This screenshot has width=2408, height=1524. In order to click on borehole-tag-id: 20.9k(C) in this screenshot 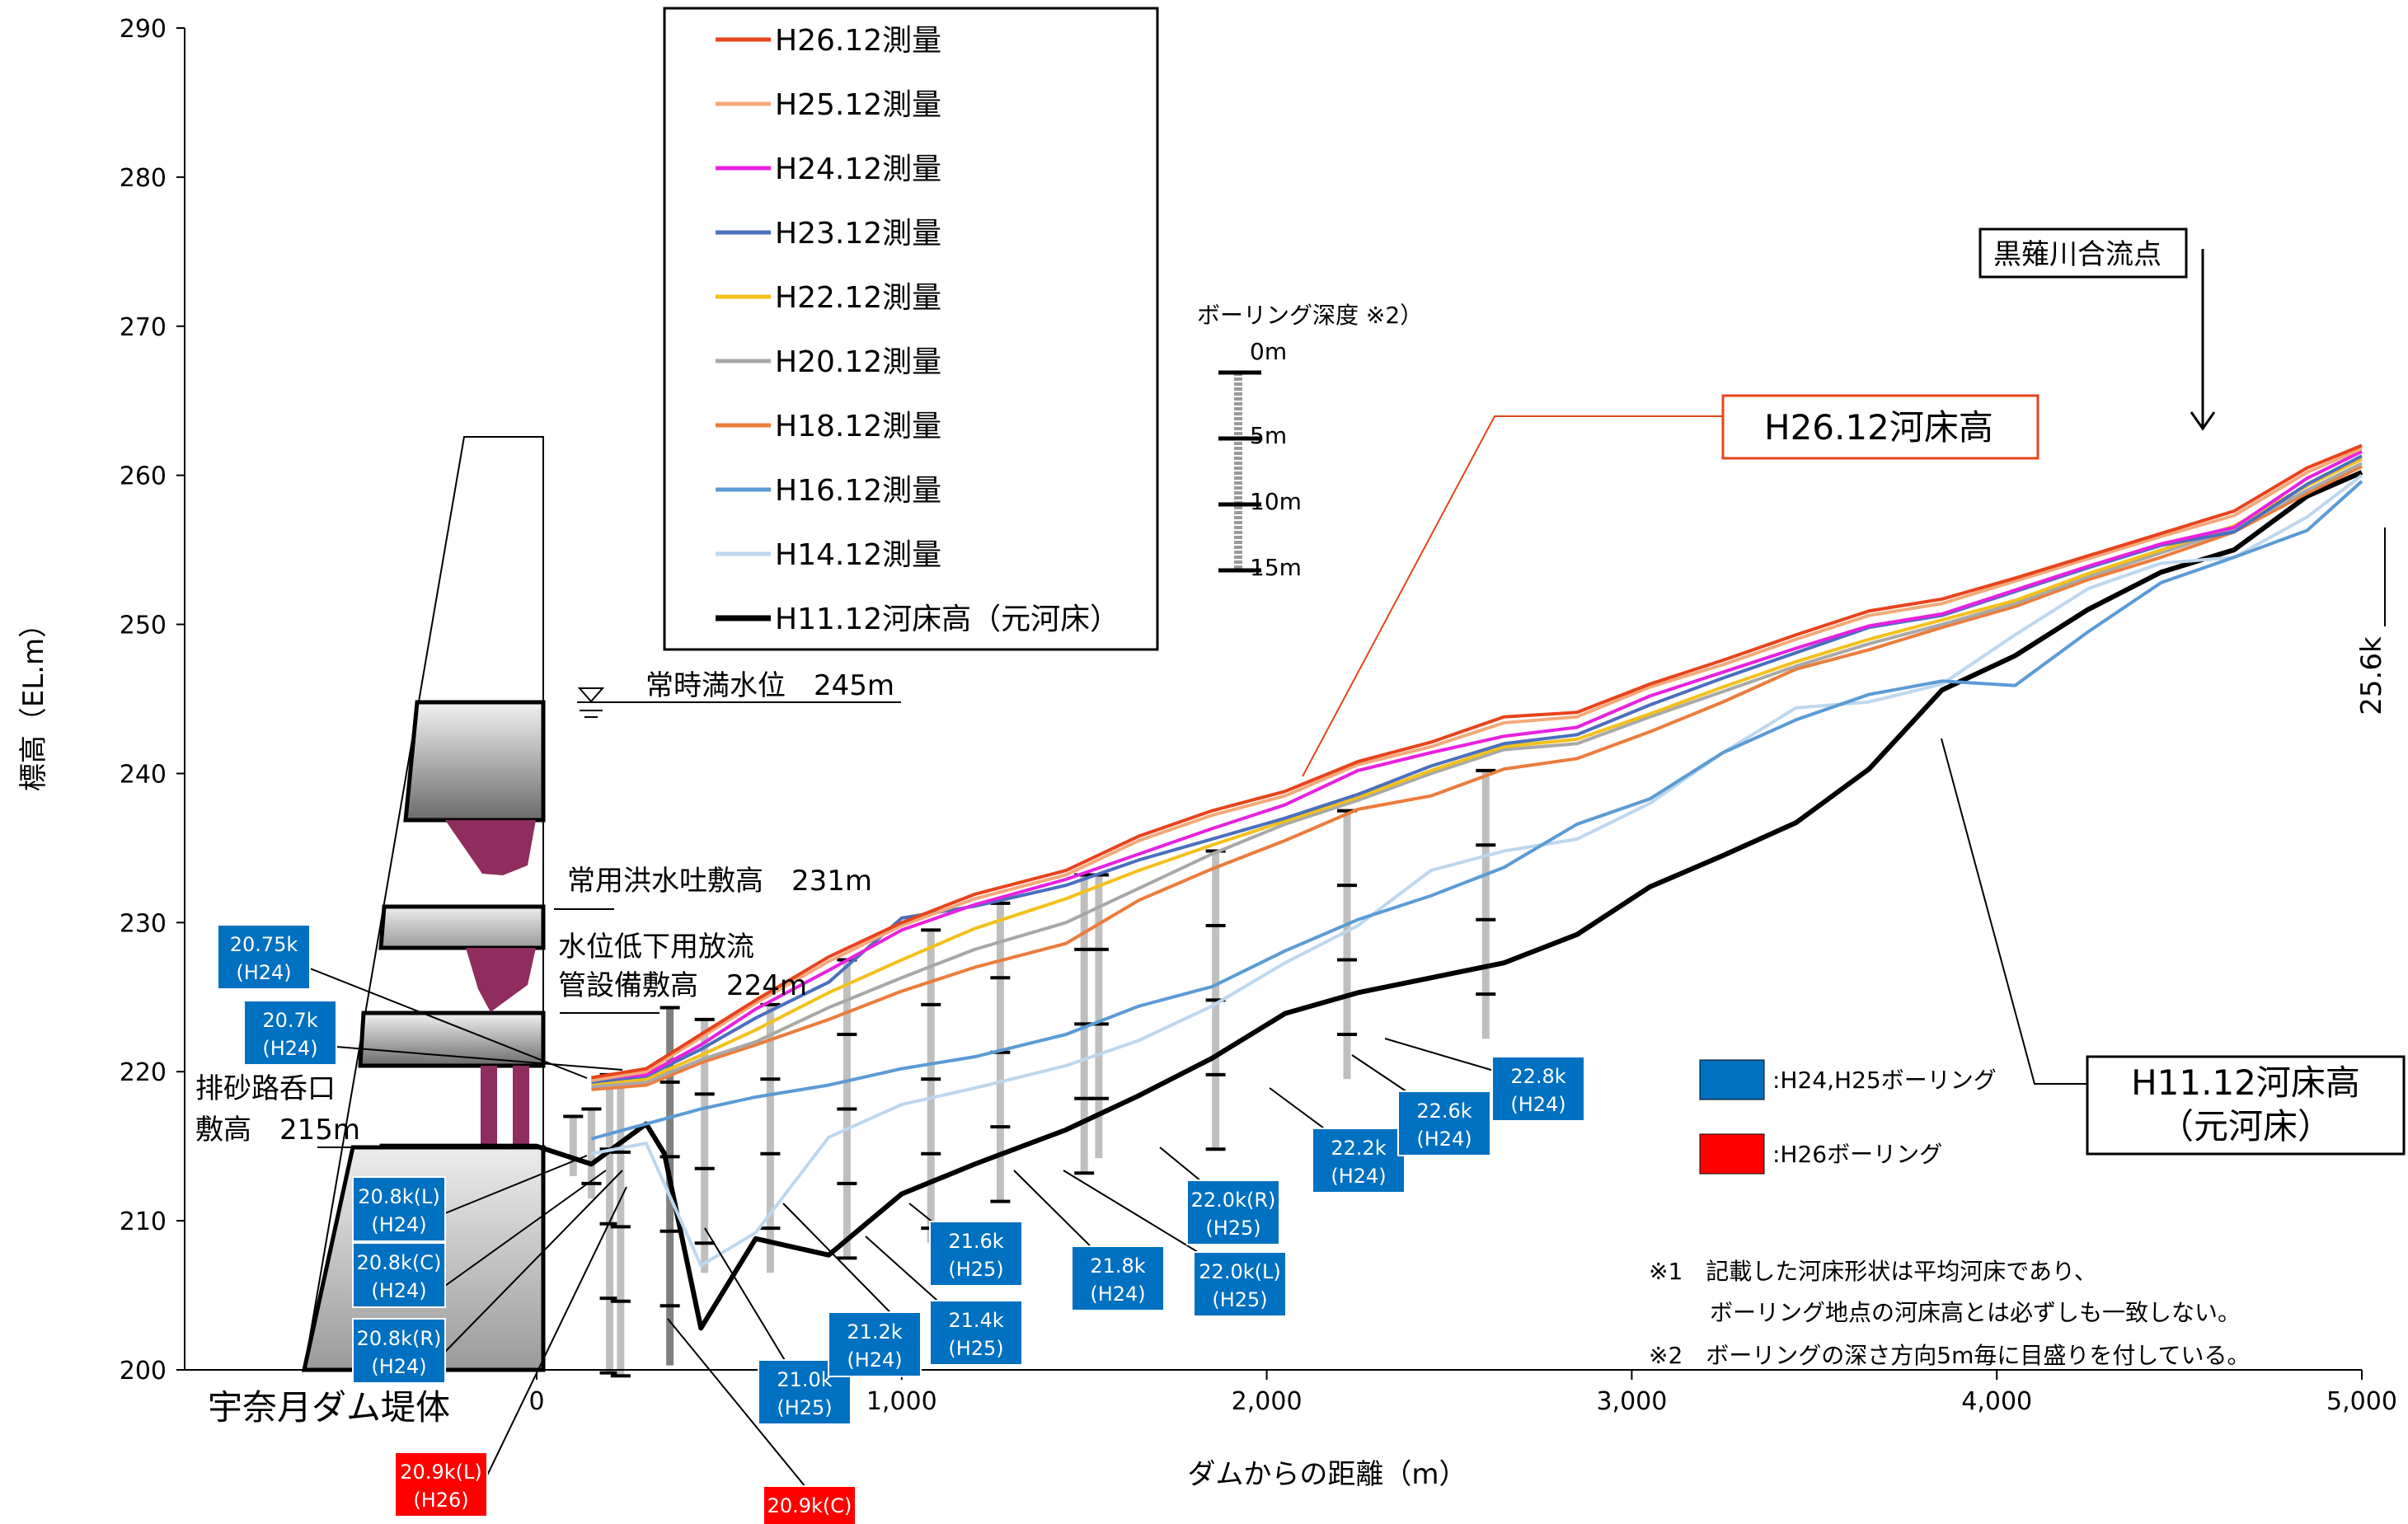, I will do `click(809, 1505)`.